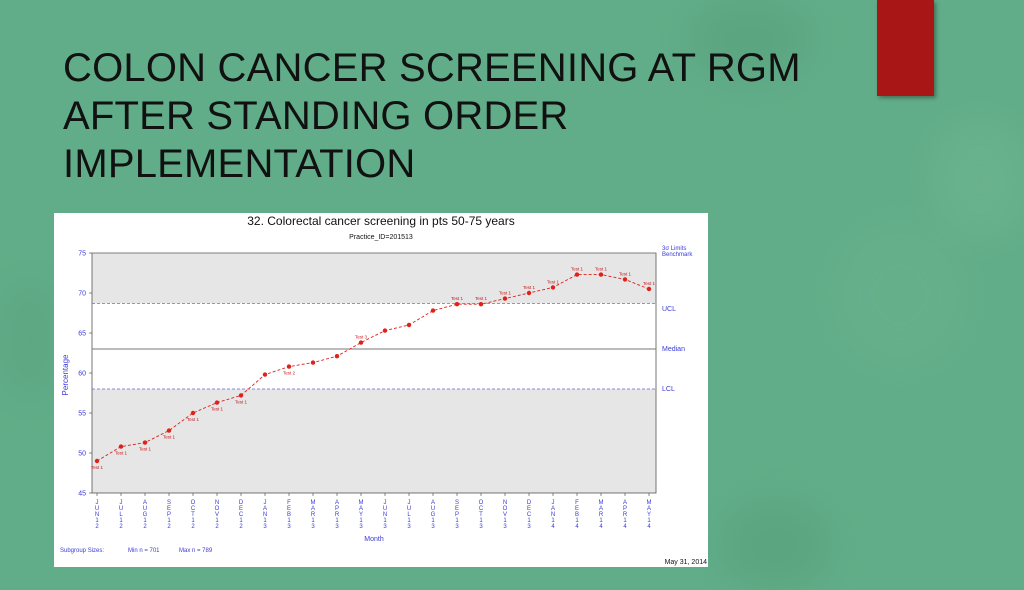  I want to click on y-tick-label: 55, so click(82, 414).